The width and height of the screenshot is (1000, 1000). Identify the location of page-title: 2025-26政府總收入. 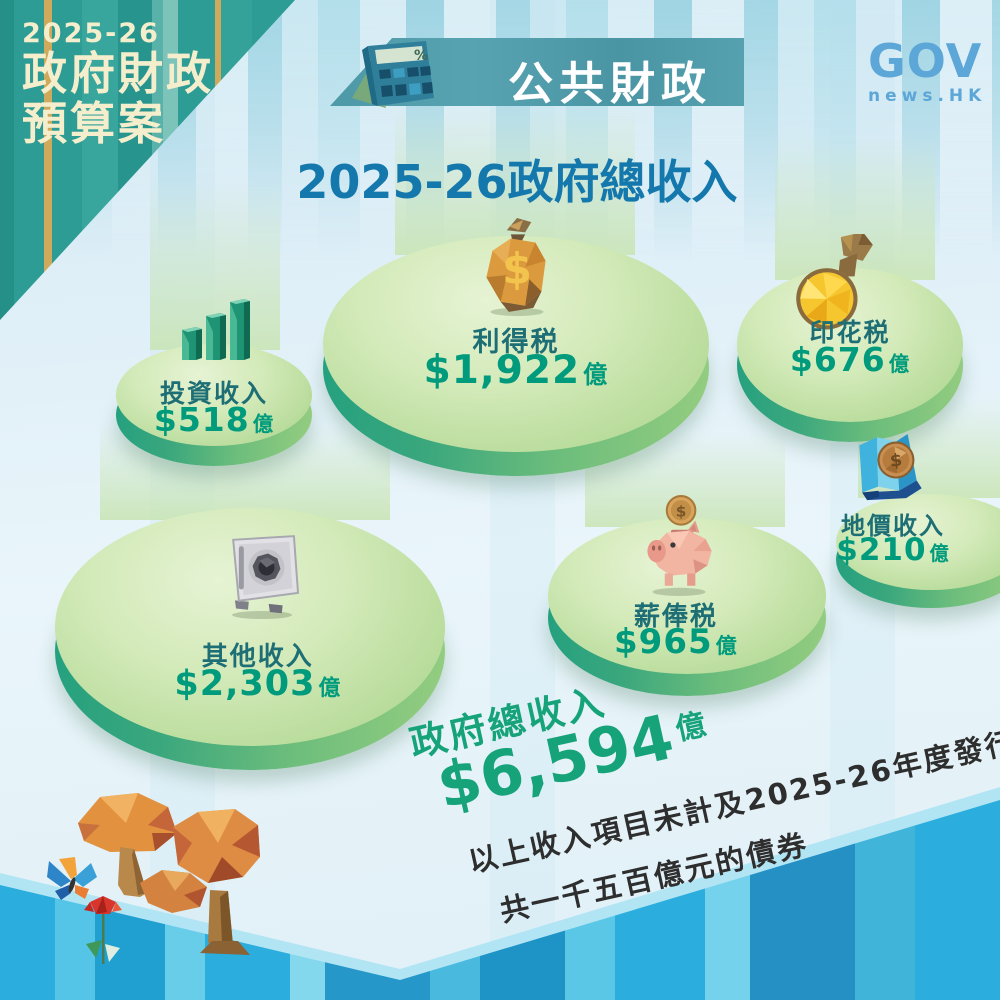
(517, 182).